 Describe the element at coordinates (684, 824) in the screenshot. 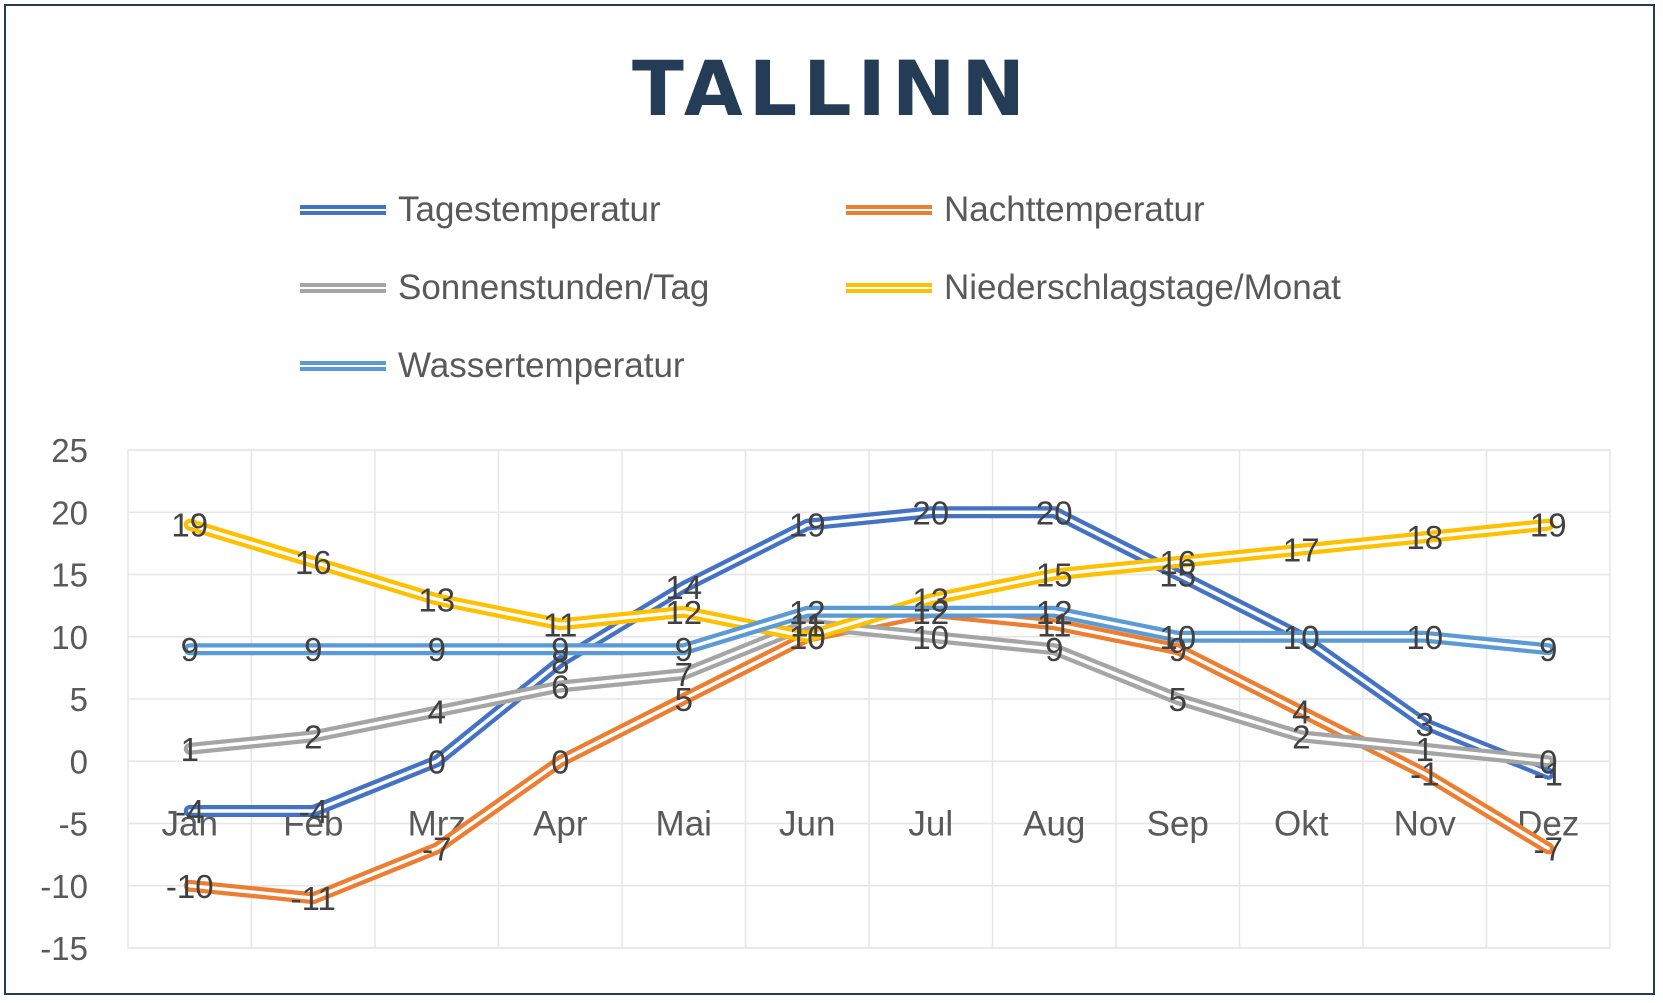

I see `x-tick-label: Mai` at that location.